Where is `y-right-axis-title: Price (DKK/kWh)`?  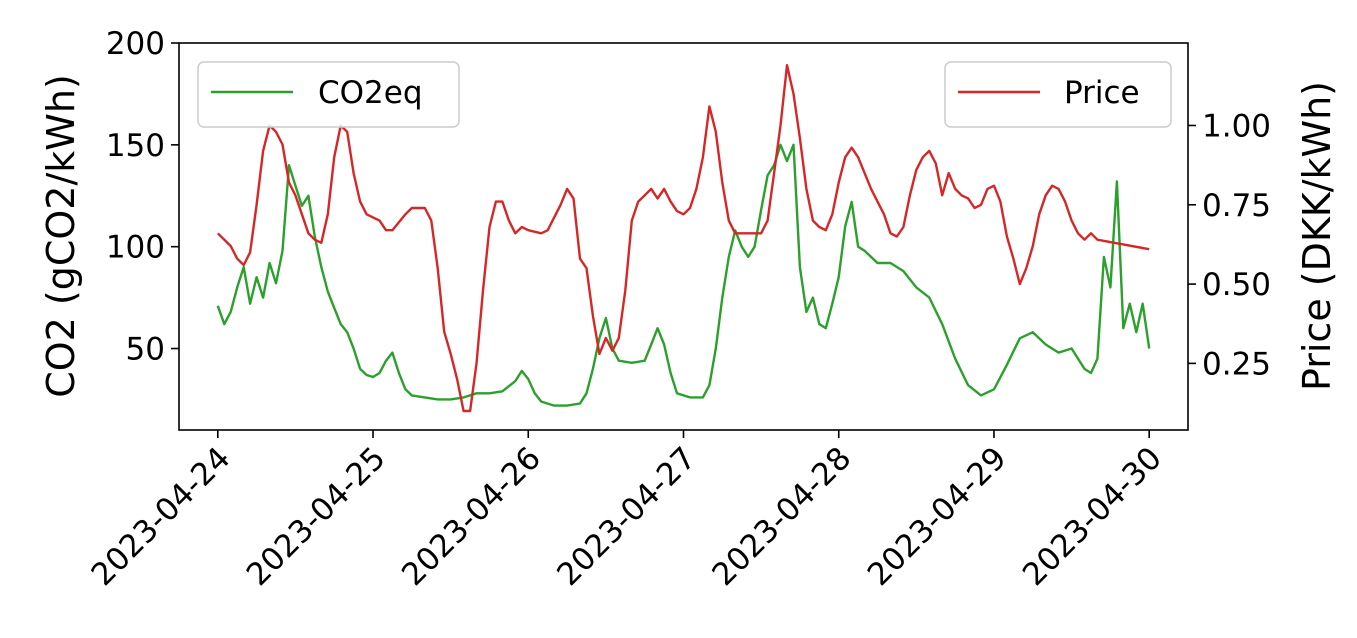 y-right-axis-title: Price (DKK/kWh) is located at coordinates (1317, 236).